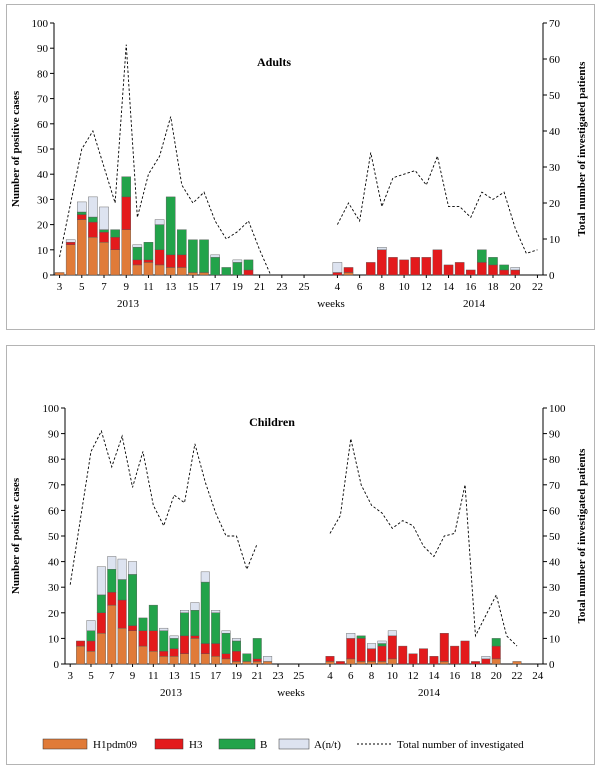 The height and width of the screenshot is (775, 600). Describe the element at coordinates (557, 409) in the screenshot. I see `y2-tick-label: 100` at that location.